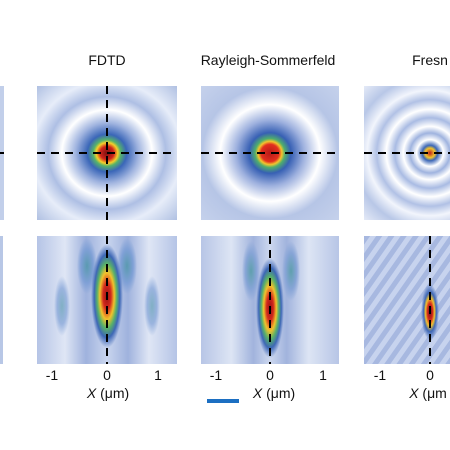  What do you see at coordinates (268, 60) in the screenshot?
I see `column-title-rayleigh-sommerfeld: Rayleigh-Sommerfeld` at bounding box center [268, 60].